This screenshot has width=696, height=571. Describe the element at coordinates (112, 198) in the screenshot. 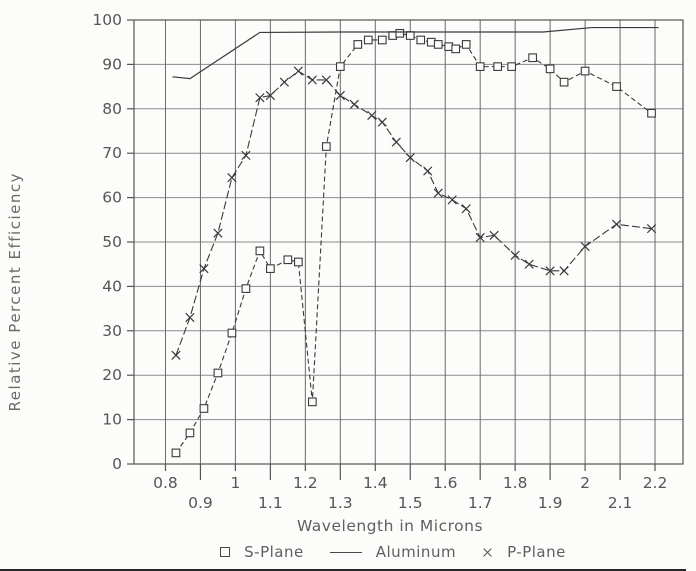

I see `y-tick-label: 60` at that location.